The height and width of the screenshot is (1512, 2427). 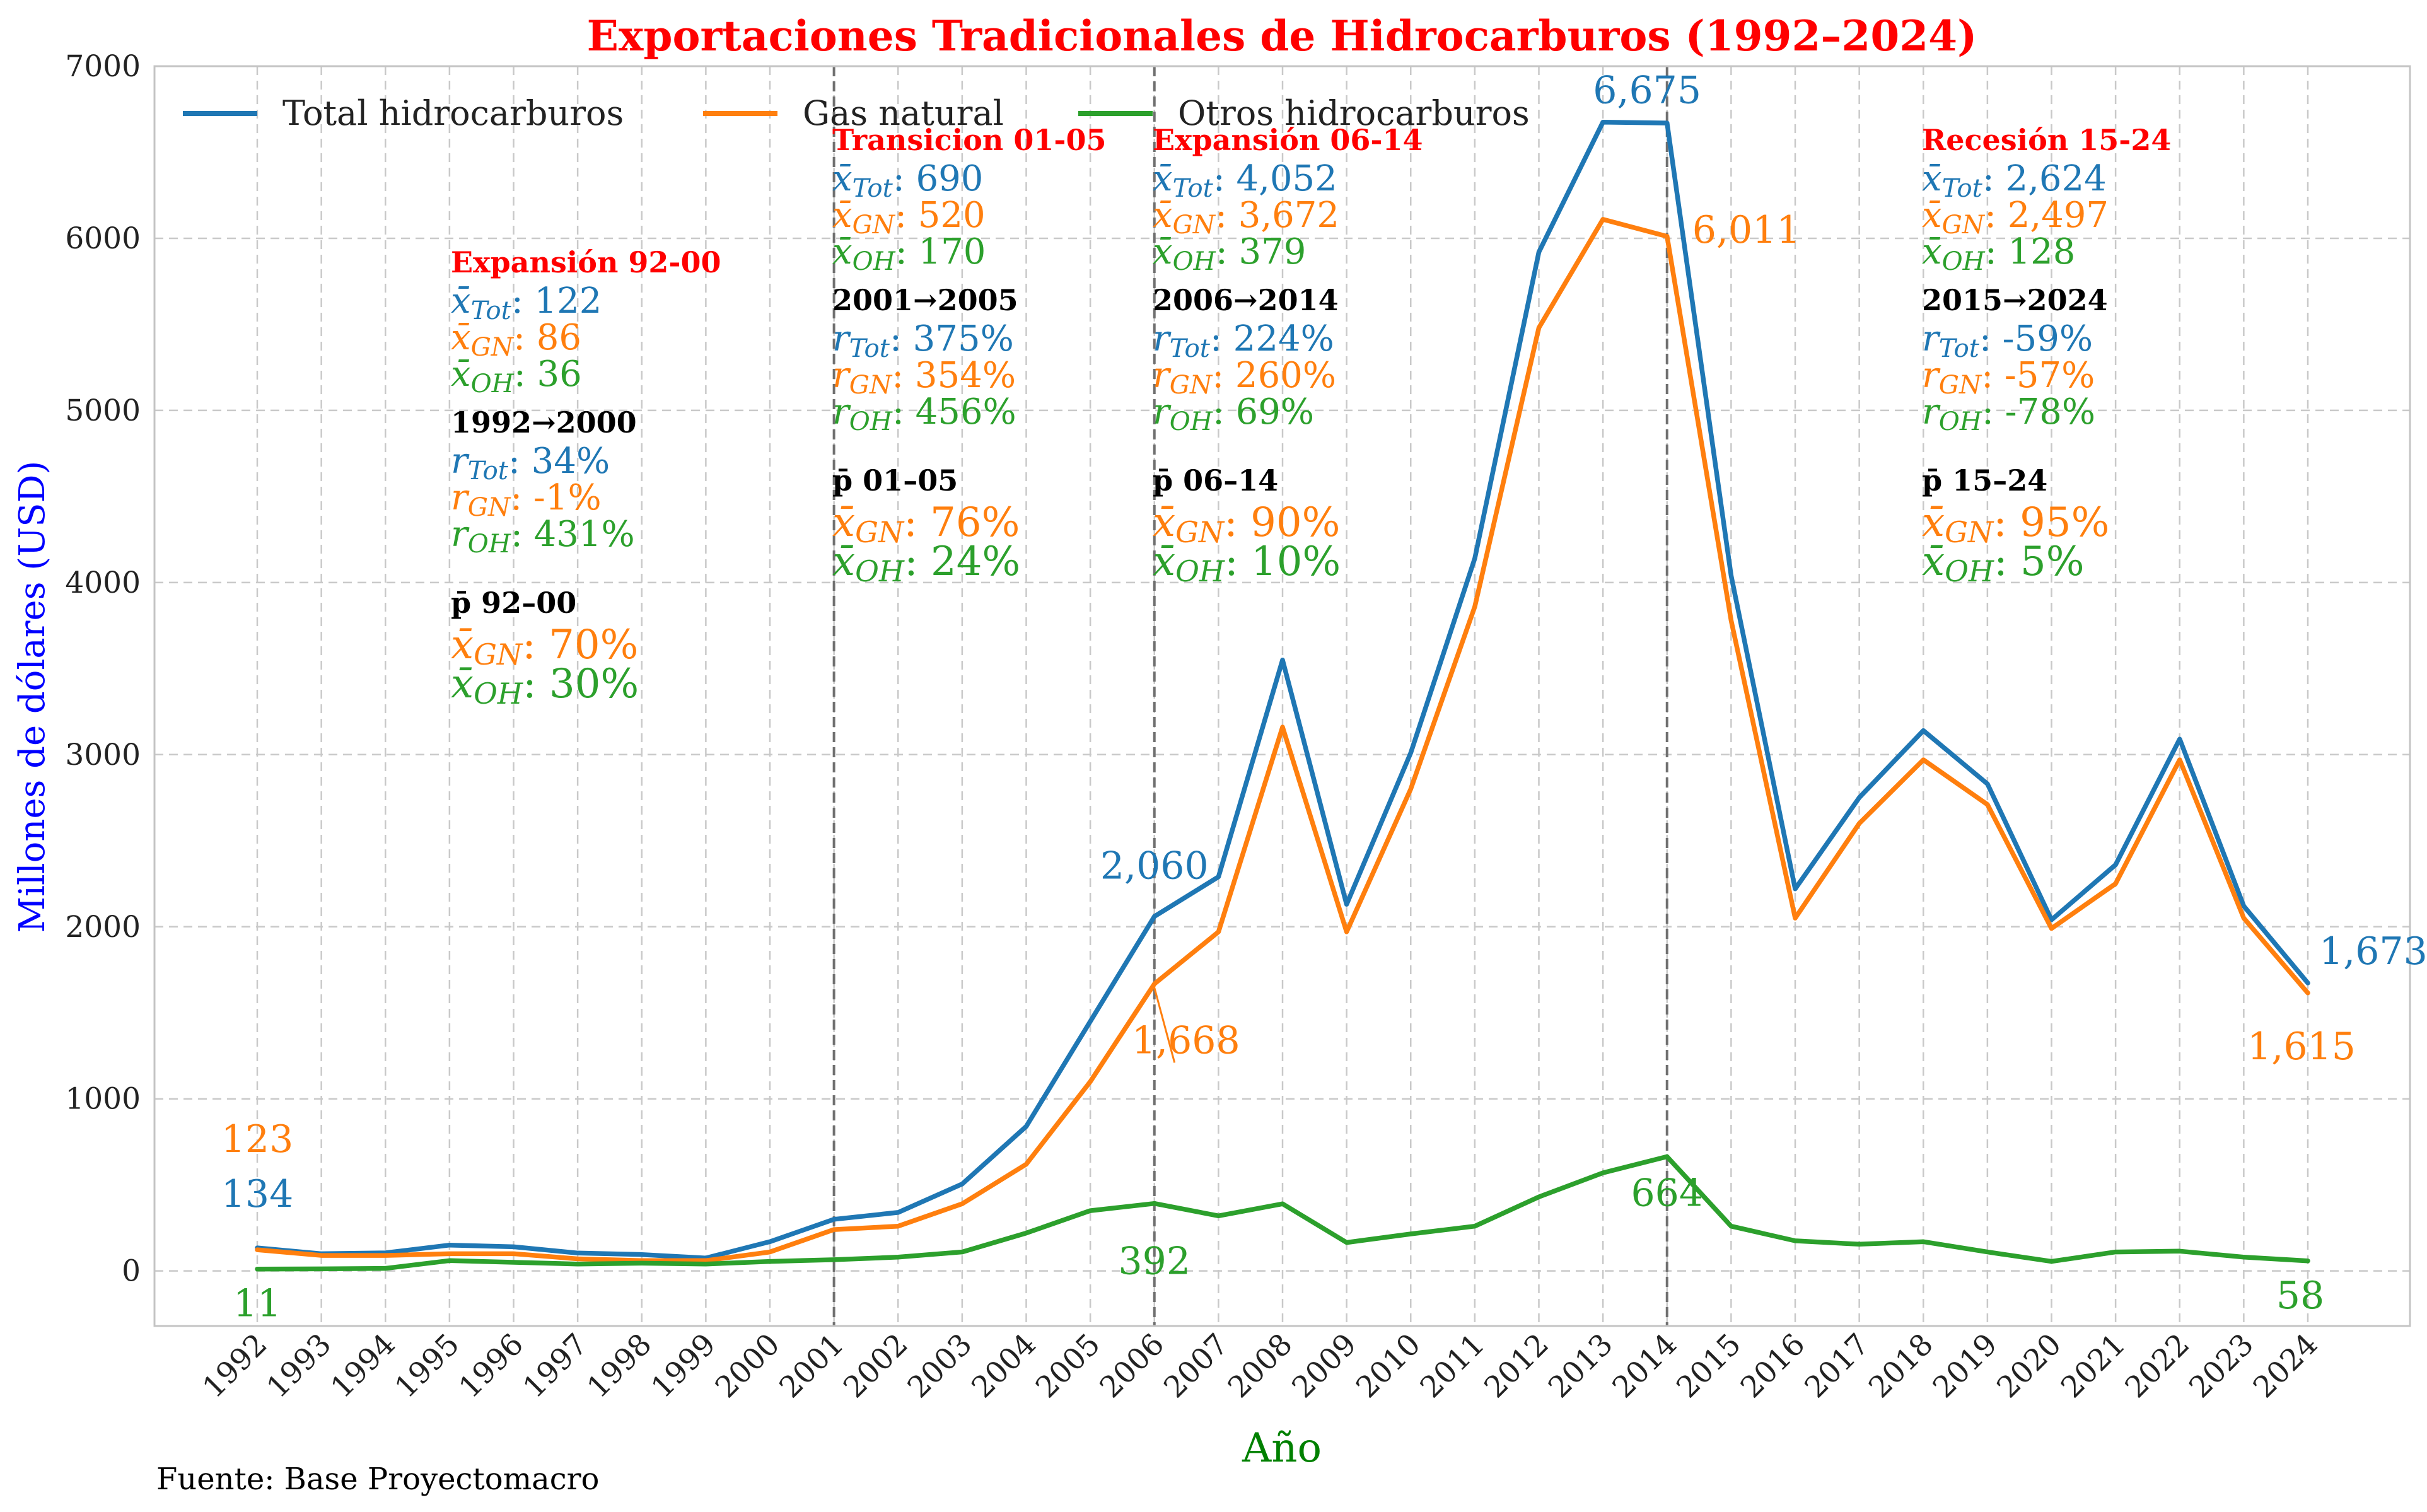 What do you see at coordinates (1154, 866) in the screenshot?
I see `data-label: 2,060` at bounding box center [1154, 866].